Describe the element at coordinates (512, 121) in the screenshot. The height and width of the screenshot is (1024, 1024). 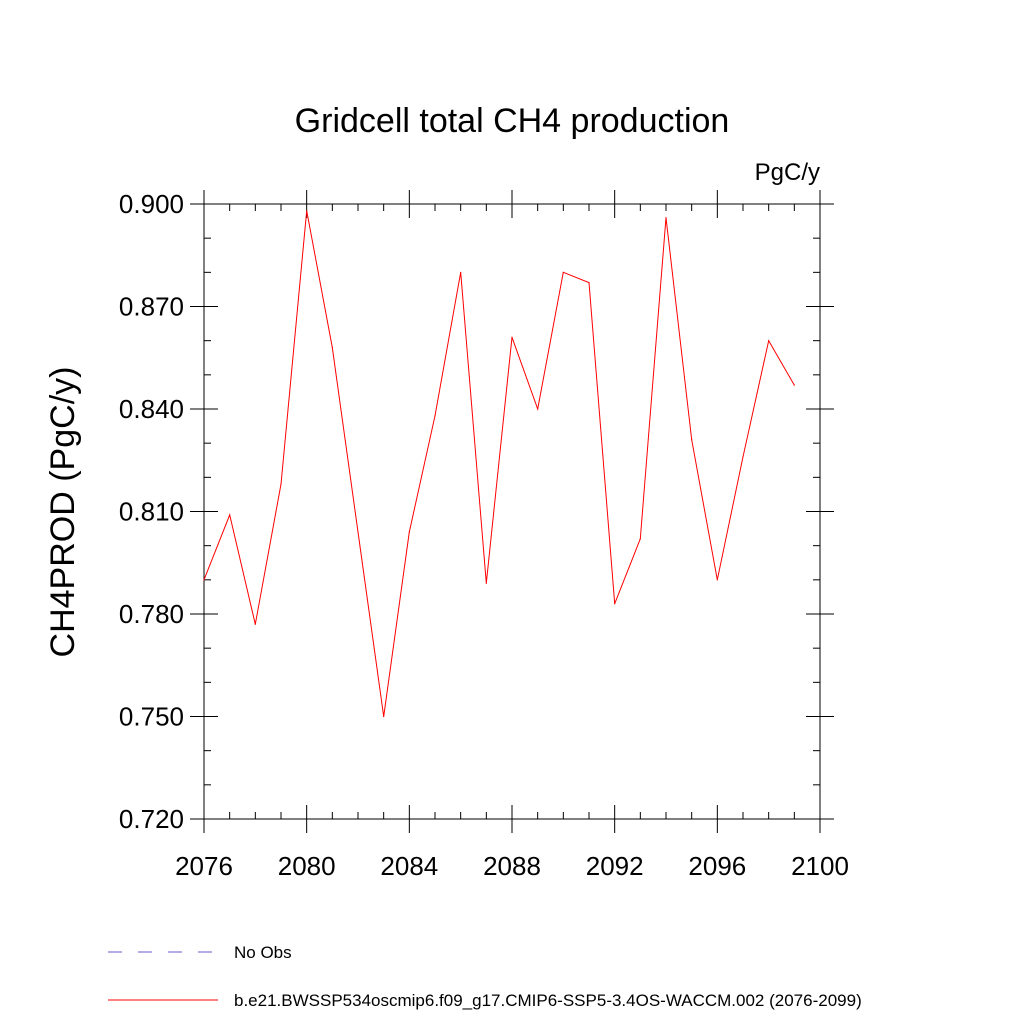
I see `chart-title: Gridcell total CH4 production` at that location.